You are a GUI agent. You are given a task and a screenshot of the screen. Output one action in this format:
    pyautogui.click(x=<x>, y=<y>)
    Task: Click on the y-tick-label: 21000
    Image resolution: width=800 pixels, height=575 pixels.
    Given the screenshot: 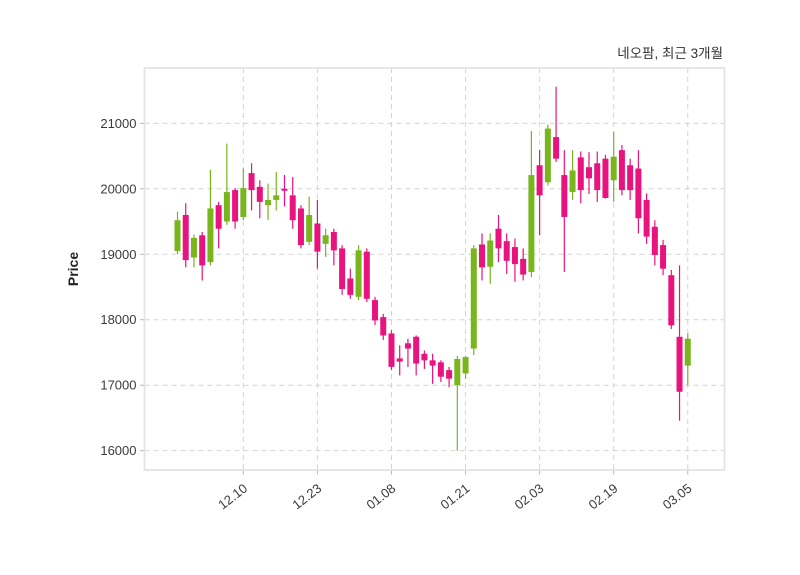 What is the action you would take?
    pyautogui.click(x=118, y=123)
    